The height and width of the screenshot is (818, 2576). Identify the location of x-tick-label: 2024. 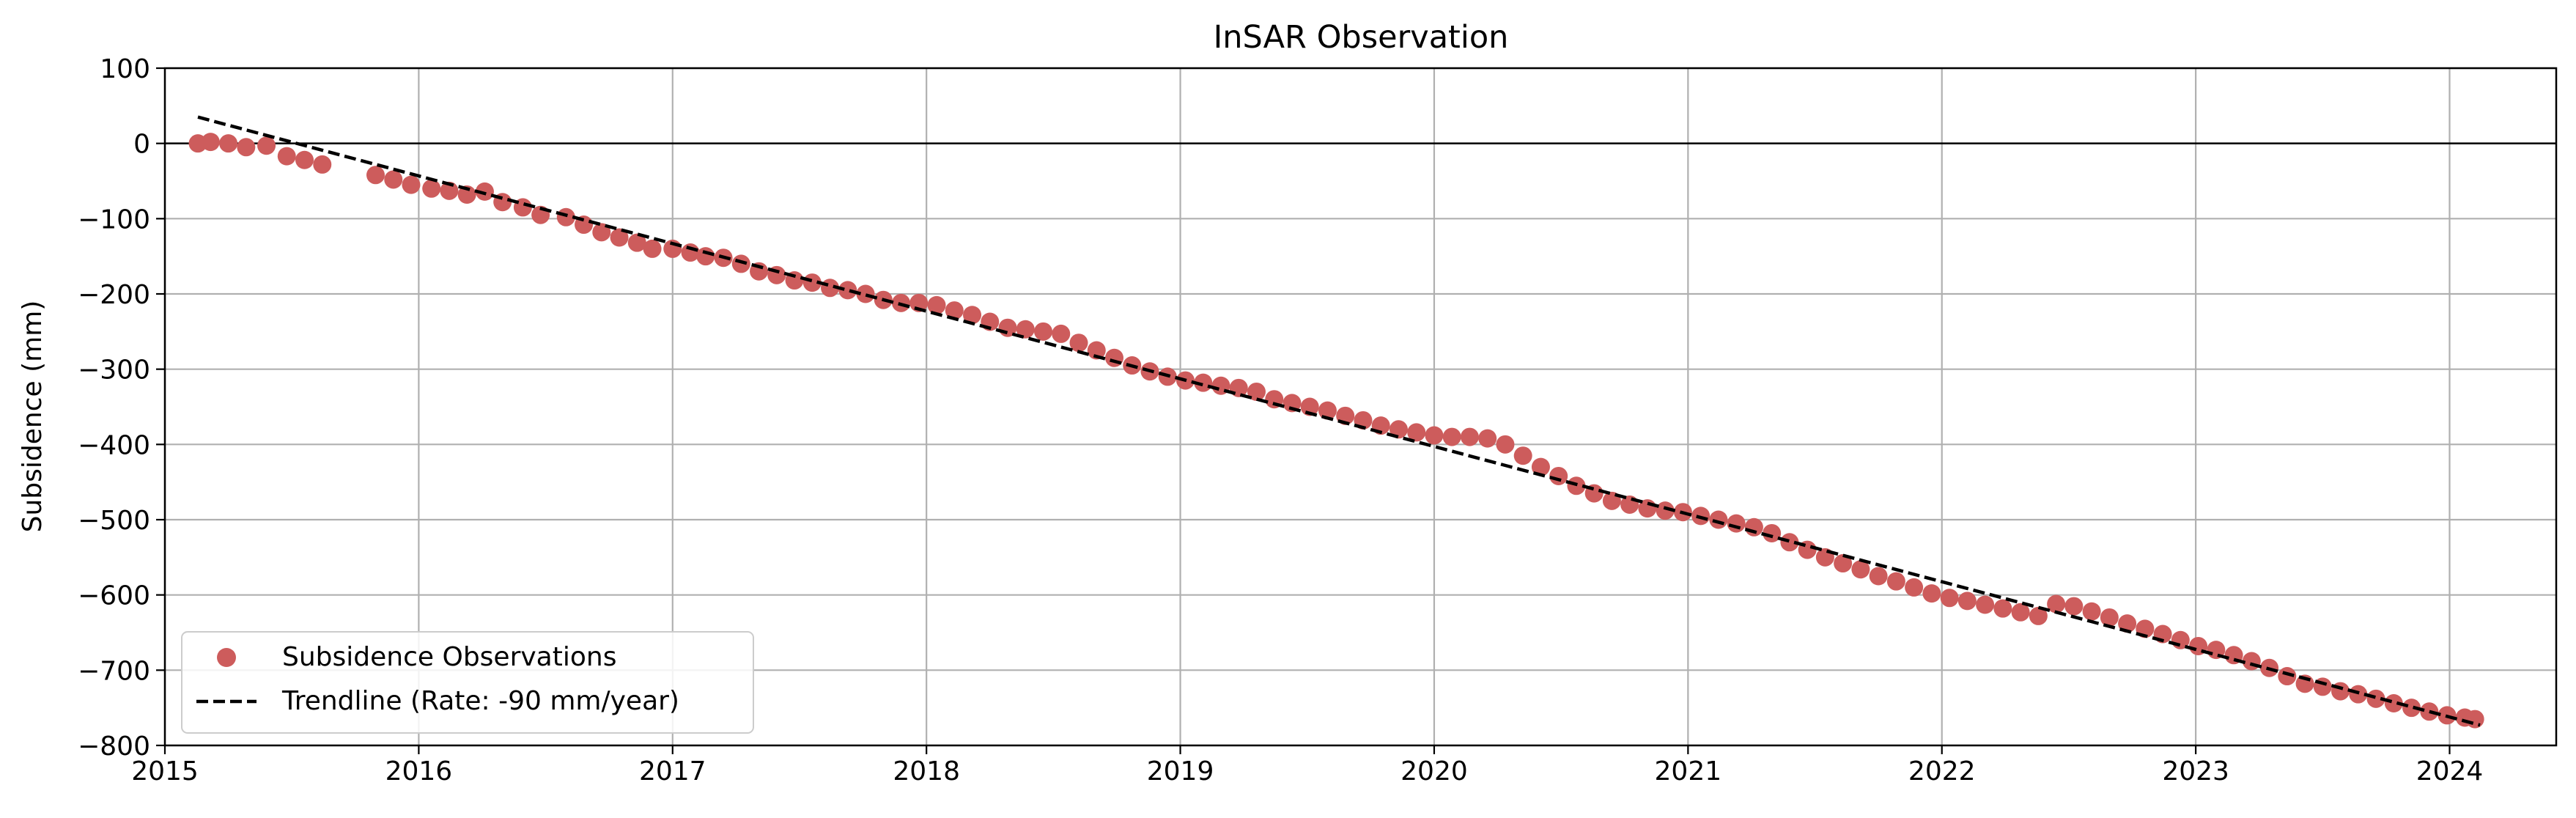
(2450, 771).